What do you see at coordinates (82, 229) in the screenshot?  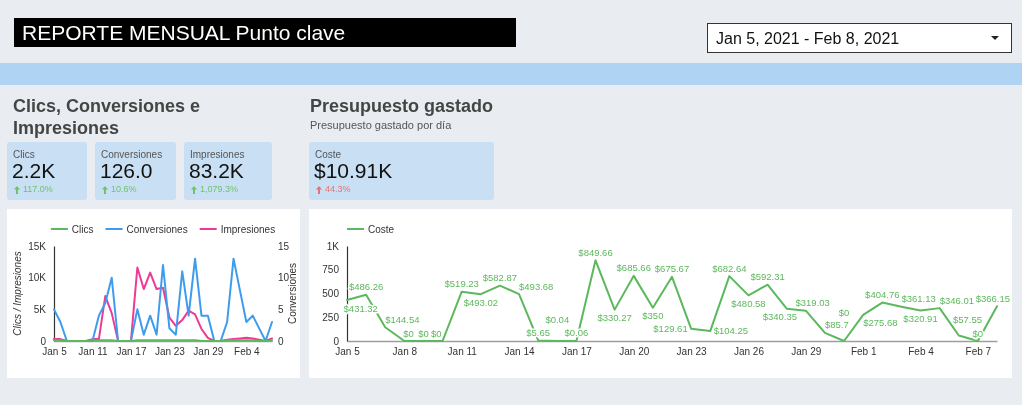 I see `legend-label: Clics` at bounding box center [82, 229].